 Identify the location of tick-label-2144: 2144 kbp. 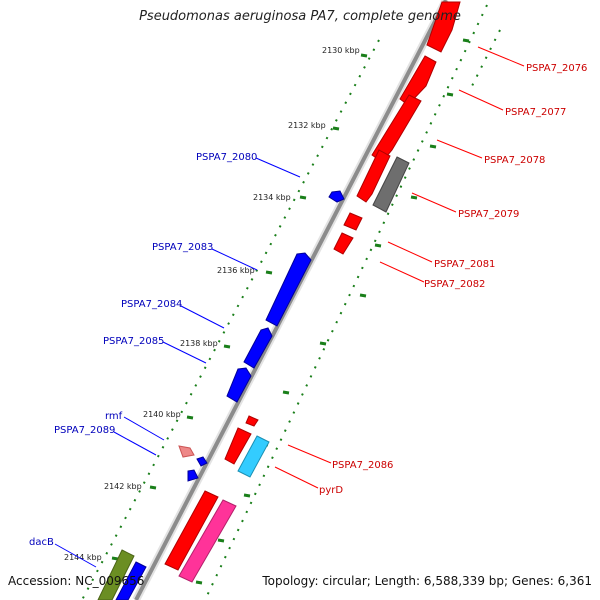
(83, 557).